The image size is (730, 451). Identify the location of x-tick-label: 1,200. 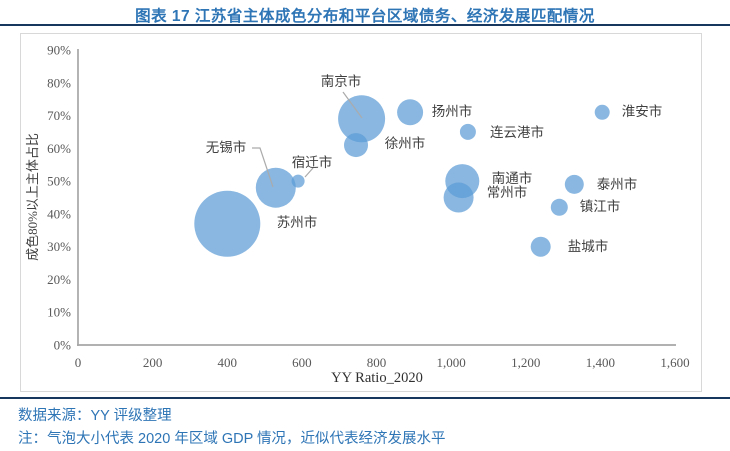
(525, 362).